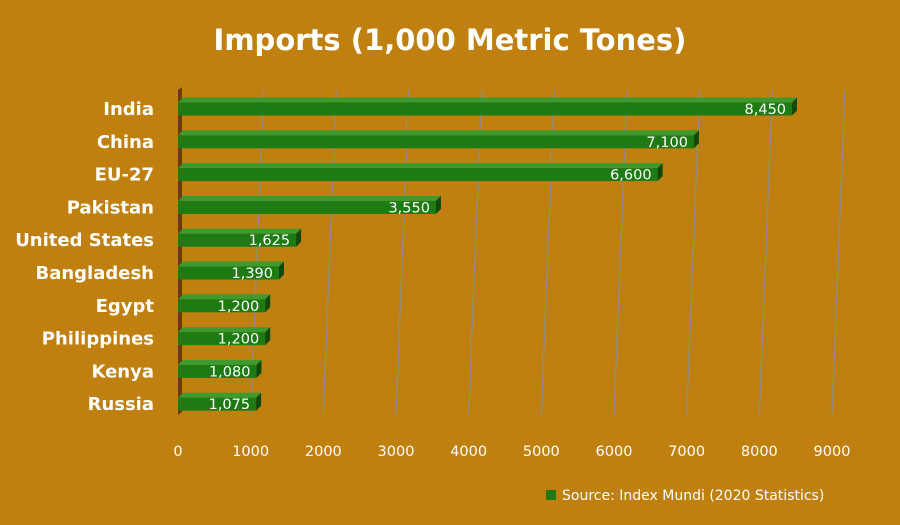  What do you see at coordinates (230, 372) in the screenshot?
I see `data-label: 1,080` at bounding box center [230, 372].